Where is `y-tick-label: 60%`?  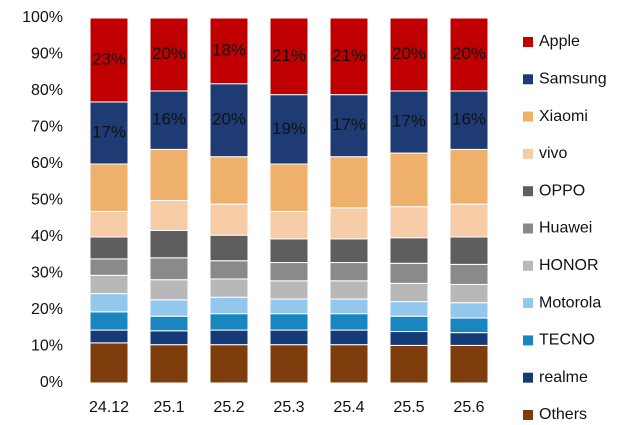 y-tick-label: 60% is located at coordinates (47, 163).